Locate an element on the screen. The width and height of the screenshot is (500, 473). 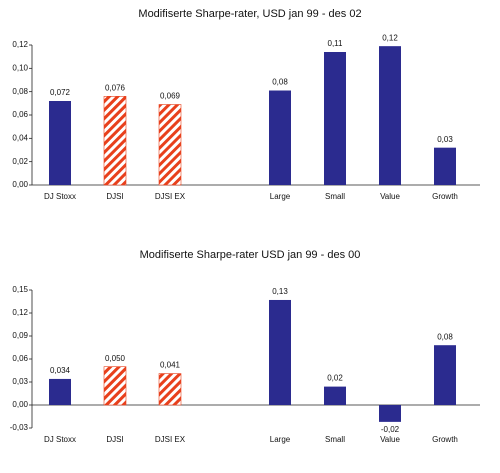
value-label: 0,03 is located at coordinates (445, 139).